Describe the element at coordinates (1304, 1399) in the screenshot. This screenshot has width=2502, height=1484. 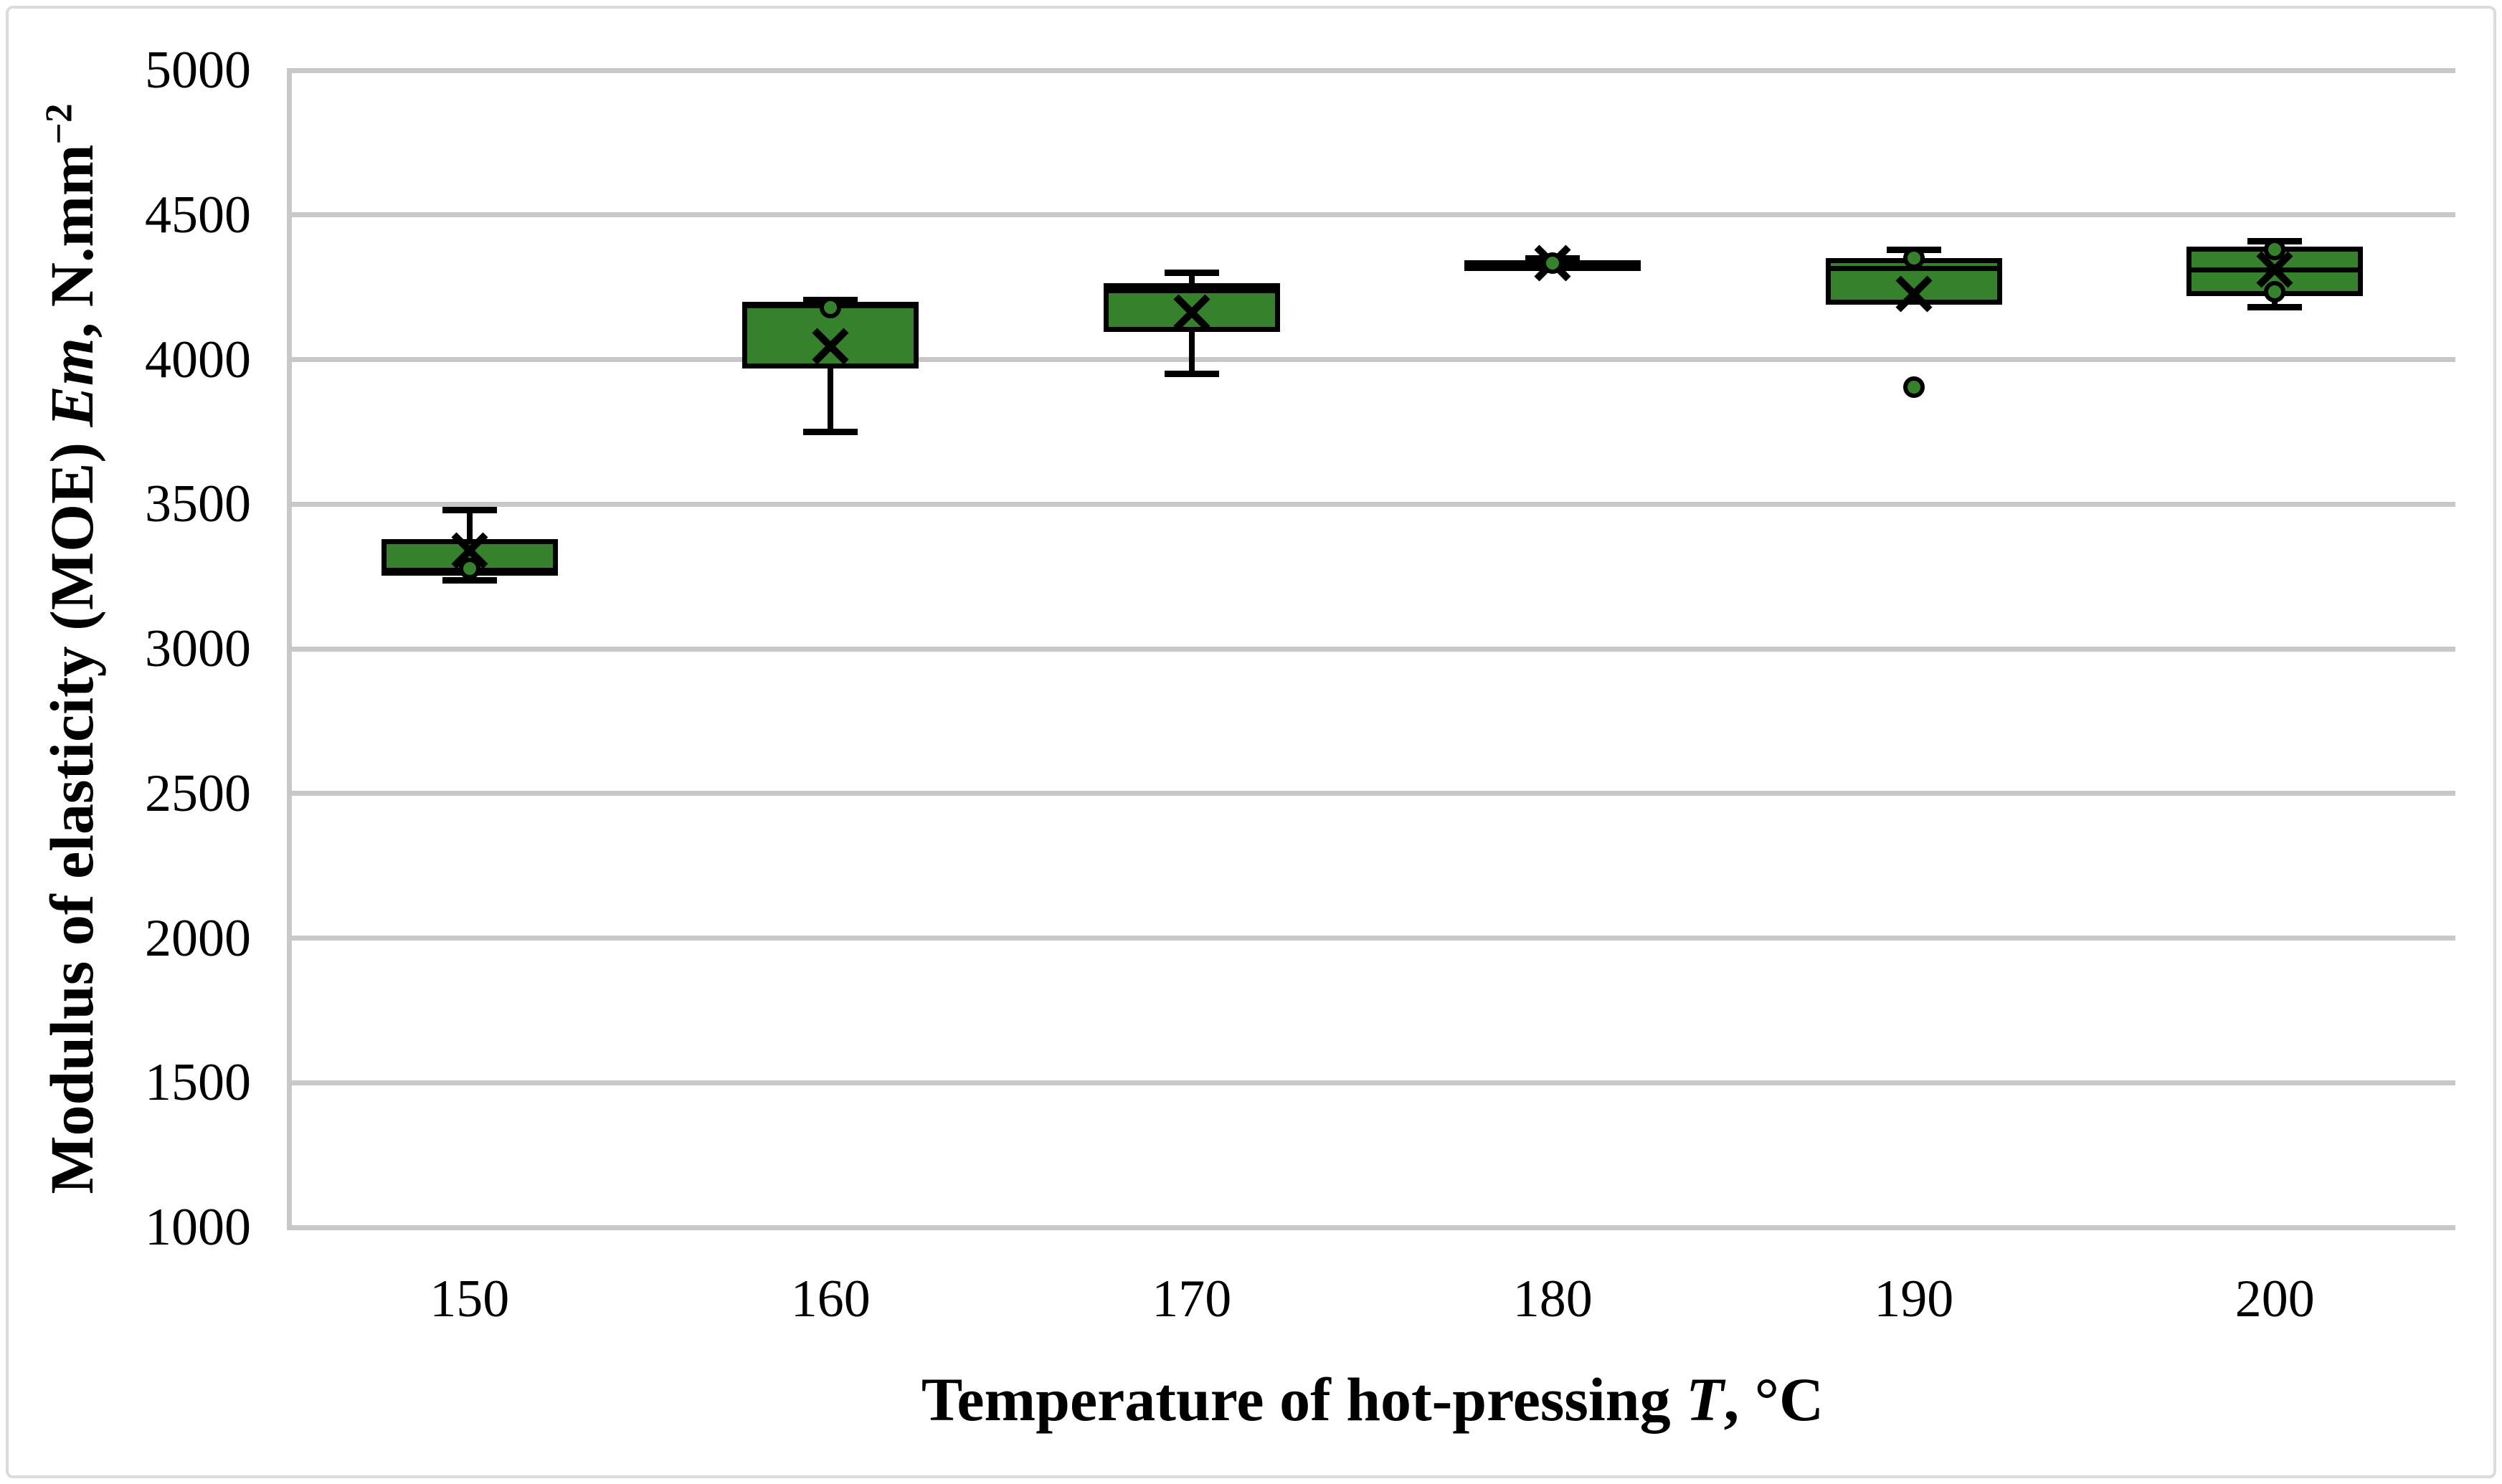
I see `x-axis-title-text: Temperature of hot-pressing` at that location.